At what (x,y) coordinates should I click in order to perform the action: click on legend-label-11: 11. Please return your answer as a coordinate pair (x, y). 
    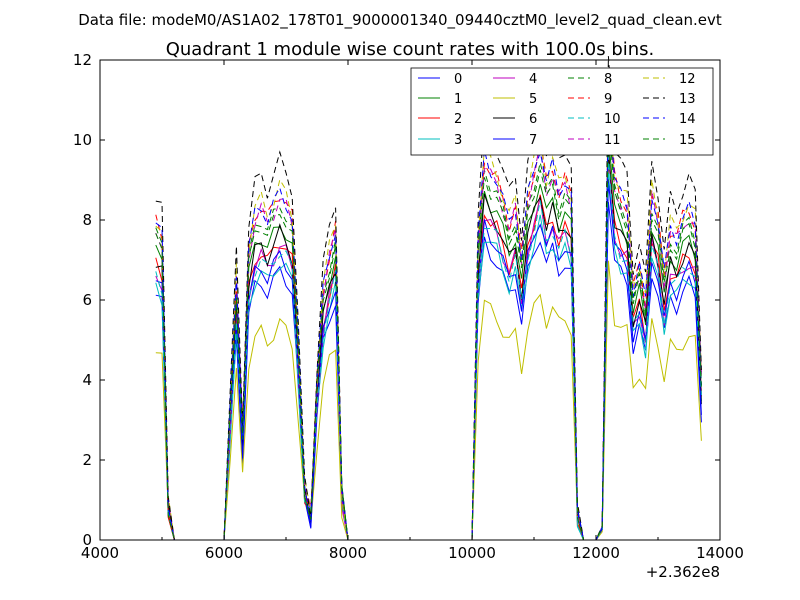
    Looking at the image, I should click on (612, 140).